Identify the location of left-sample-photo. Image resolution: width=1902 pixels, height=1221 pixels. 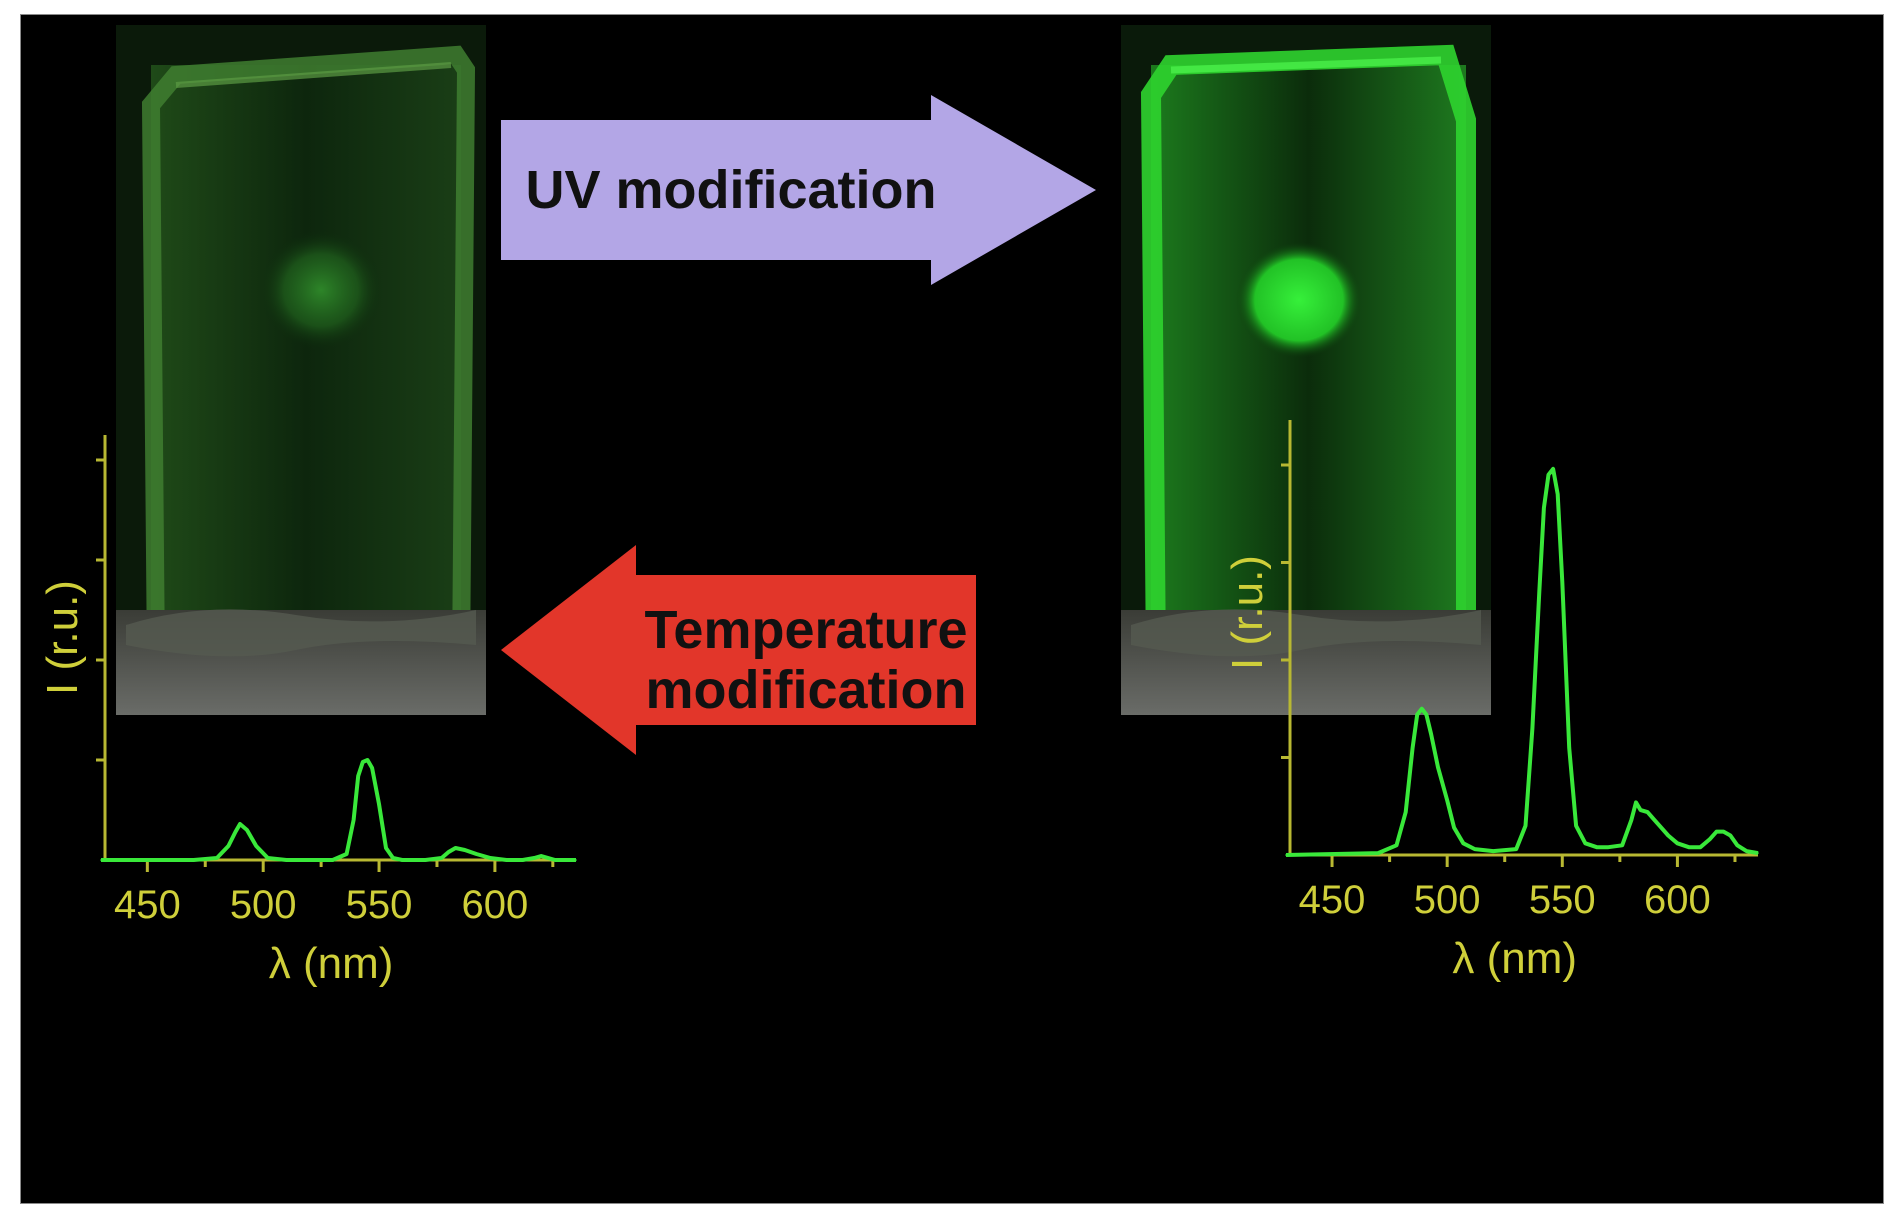
(301, 370).